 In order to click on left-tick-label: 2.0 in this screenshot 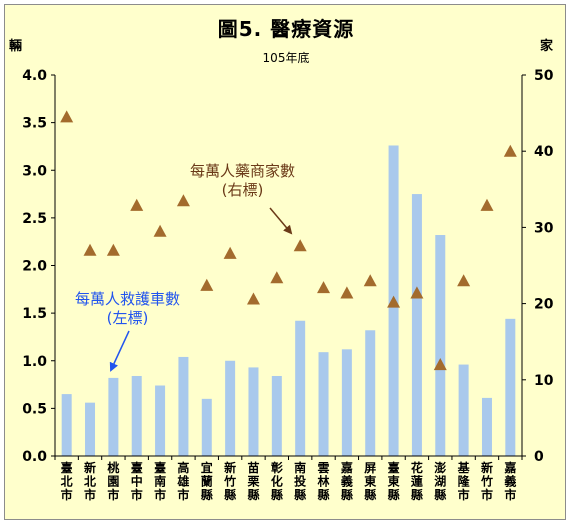, I will do `click(34, 267)`.